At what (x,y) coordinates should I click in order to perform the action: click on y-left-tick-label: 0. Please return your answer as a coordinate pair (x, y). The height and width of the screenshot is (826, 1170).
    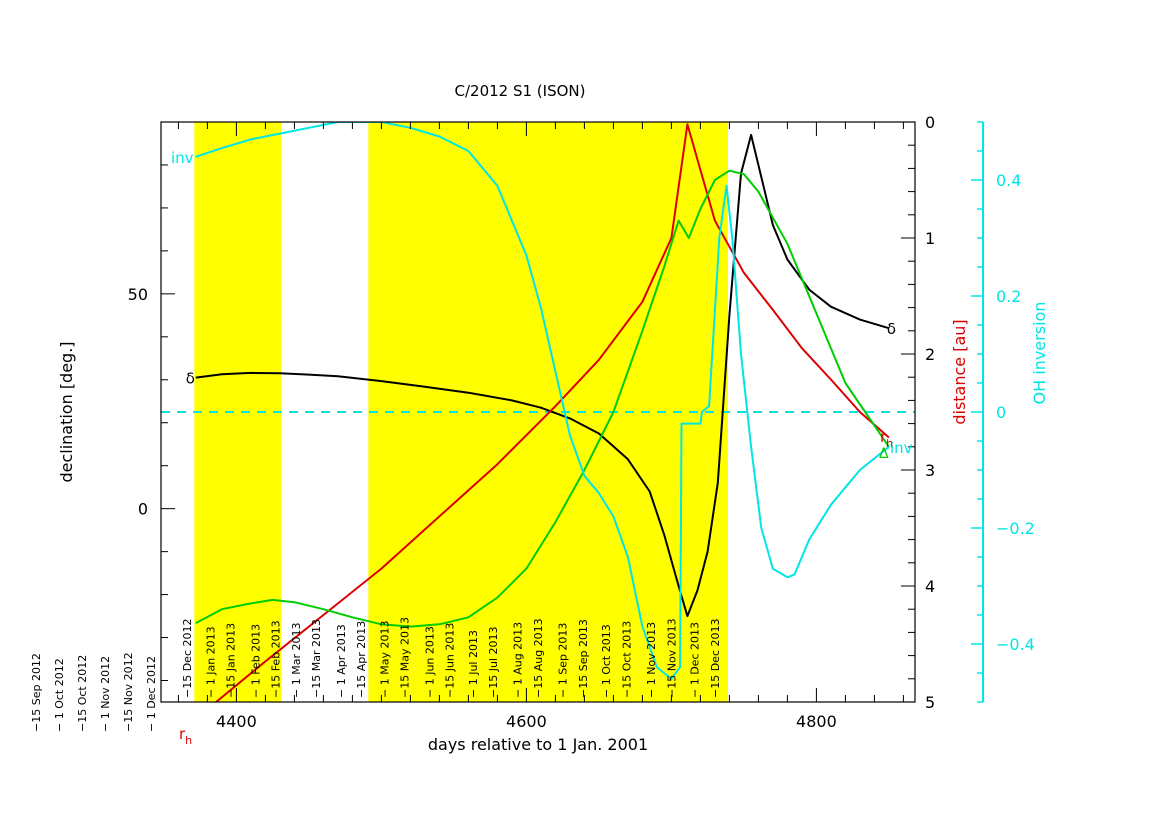
    Looking at the image, I should click on (143, 509).